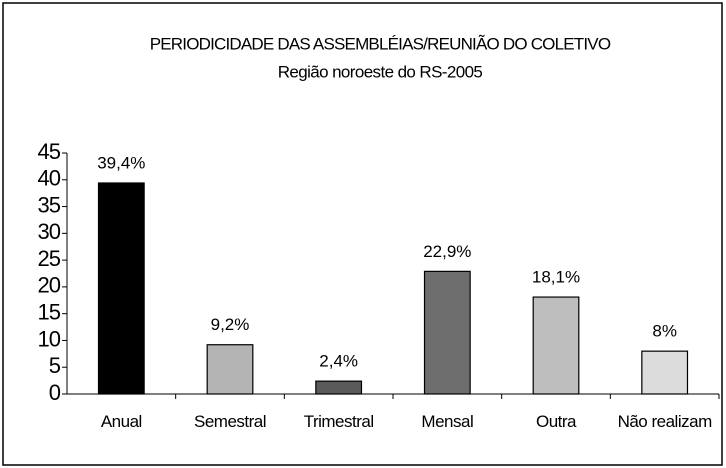 Image resolution: width=726 pixels, height=468 pixels. What do you see at coordinates (230, 421) in the screenshot?
I see `x-tick-label: Semestral` at bounding box center [230, 421].